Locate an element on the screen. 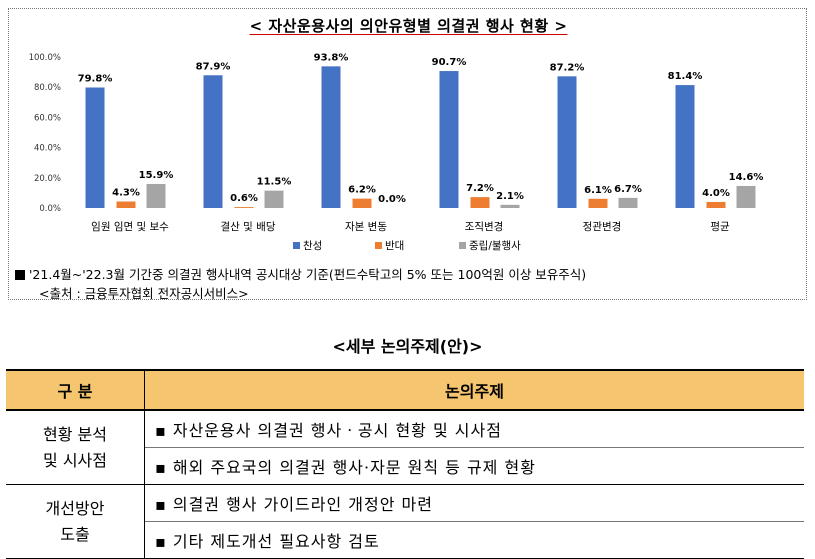  data-label: 11.5% is located at coordinates (274, 182).